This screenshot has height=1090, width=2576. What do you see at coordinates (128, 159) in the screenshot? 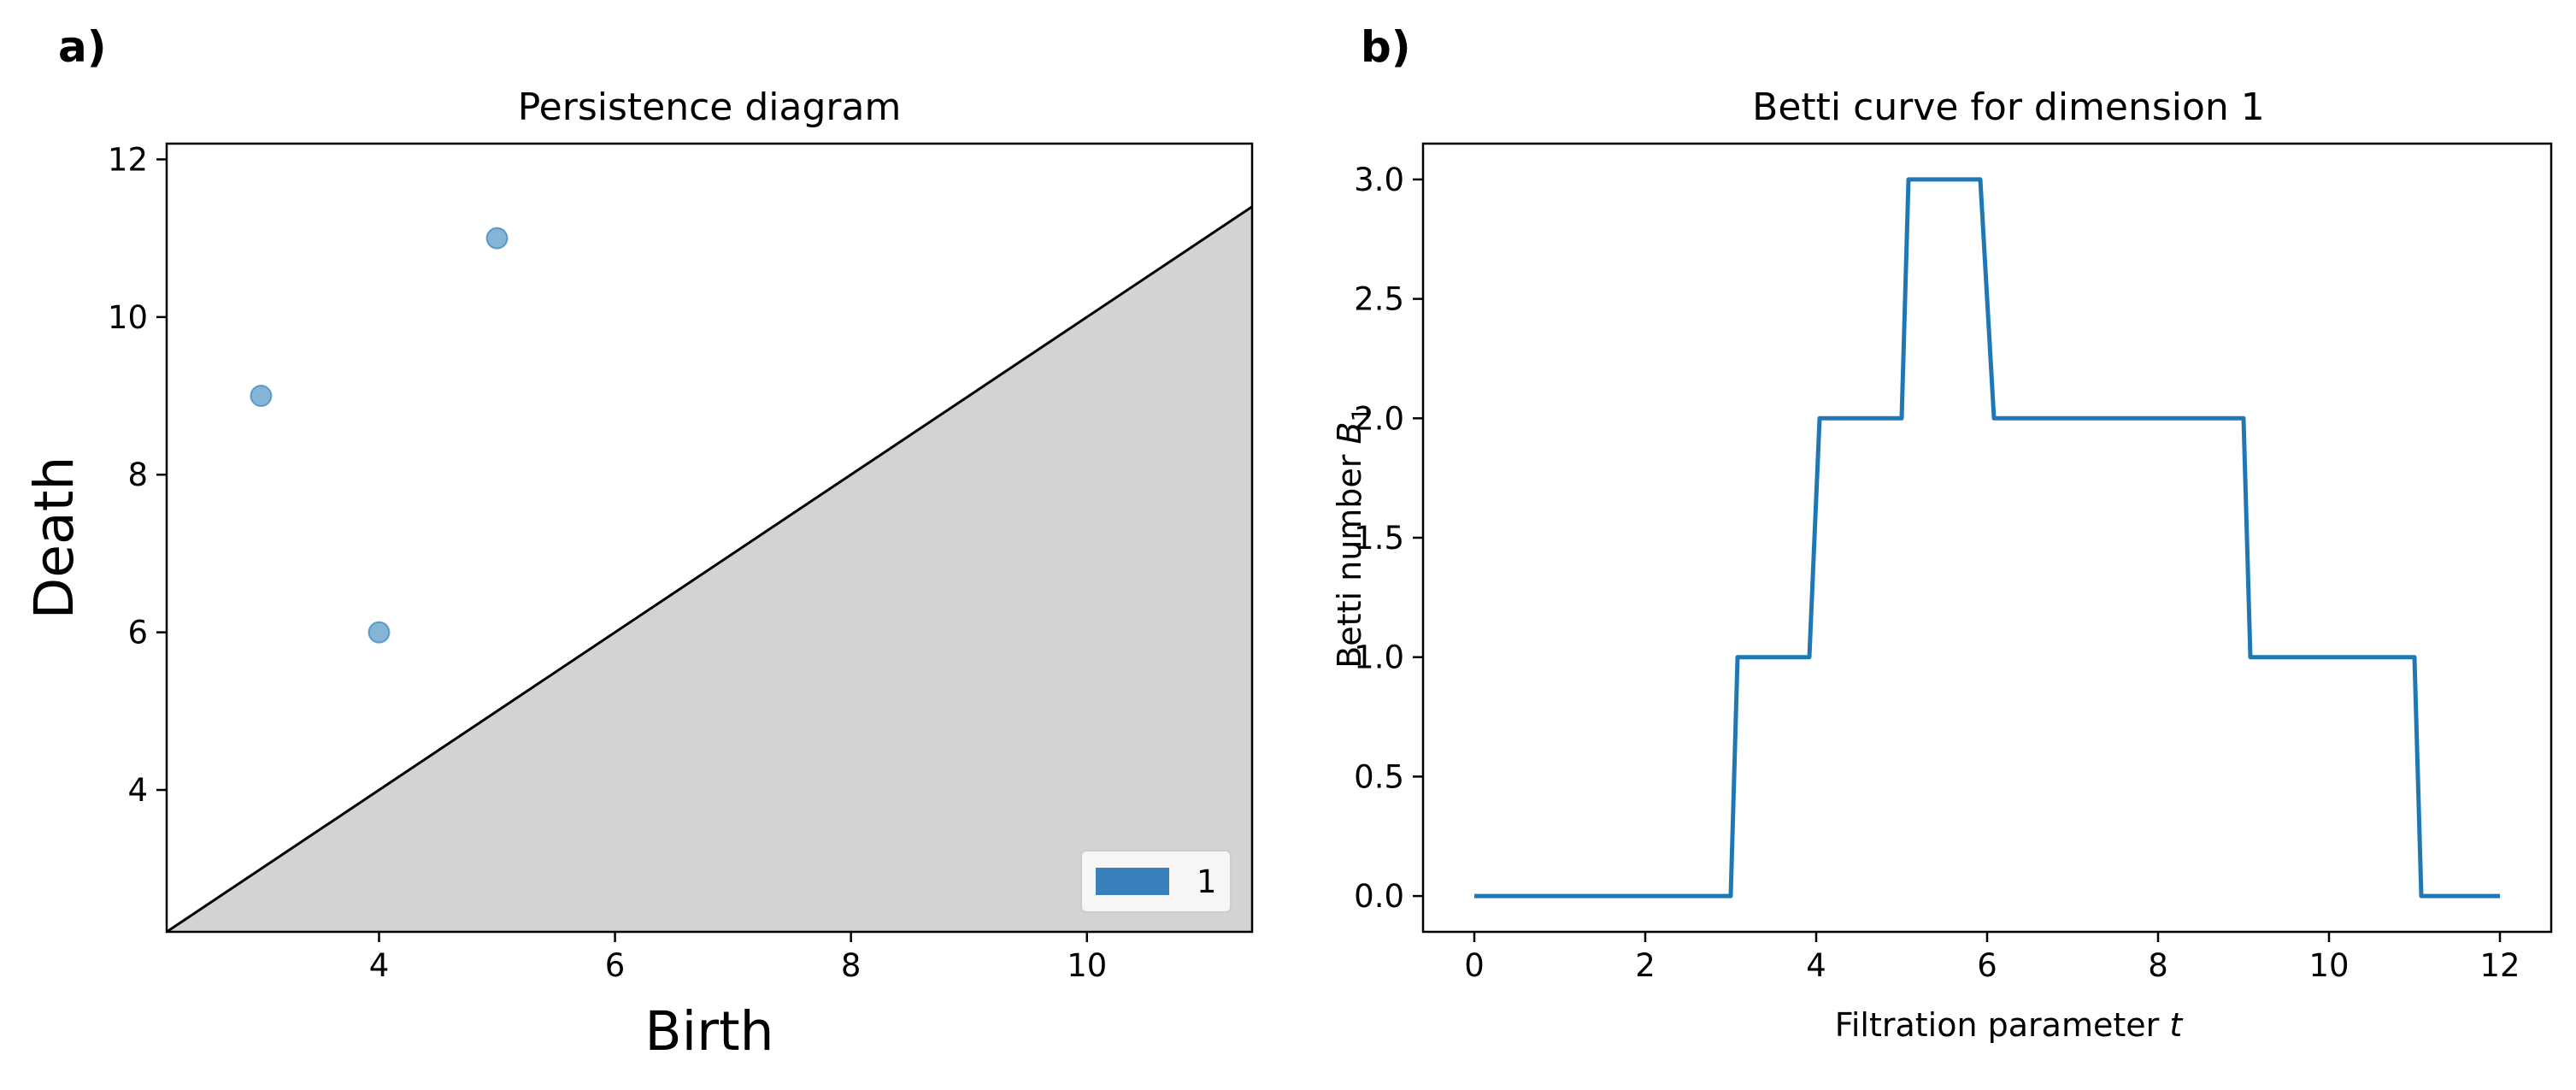
I see `y-tick-label: 12` at bounding box center [128, 159].